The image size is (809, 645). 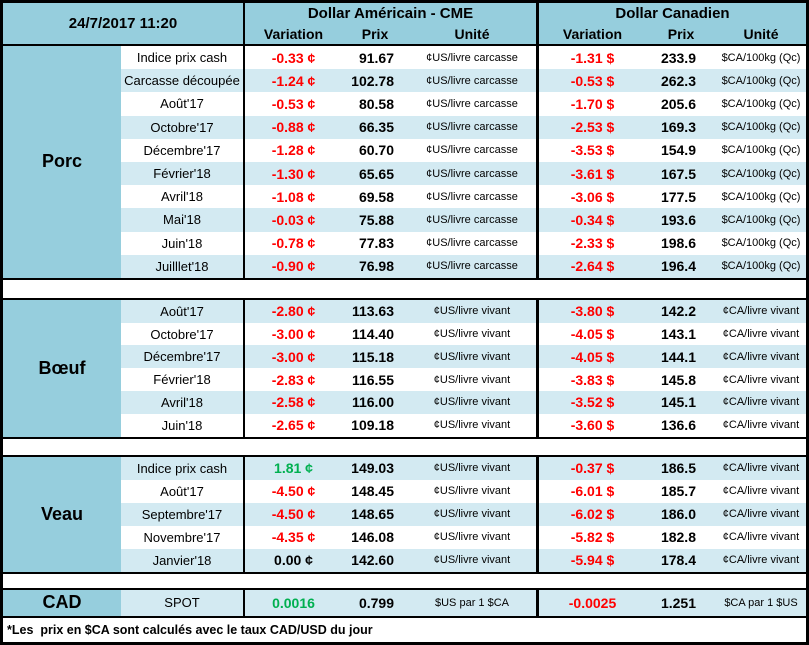 What do you see at coordinates (376, 103) in the screenshot?
I see `usd-prix-value: 80.58` at bounding box center [376, 103].